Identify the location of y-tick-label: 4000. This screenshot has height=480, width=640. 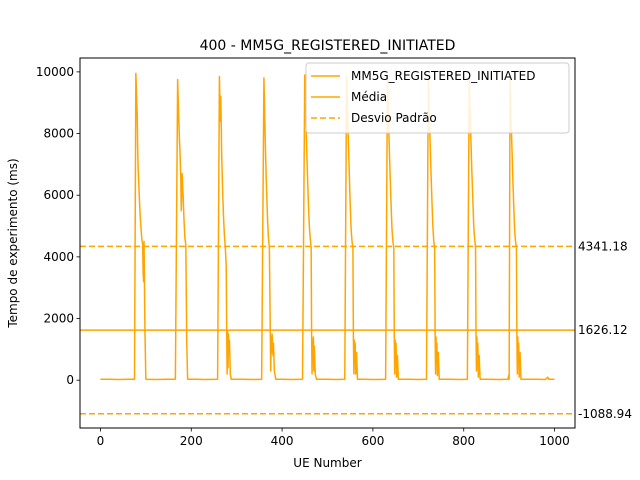
(58, 257).